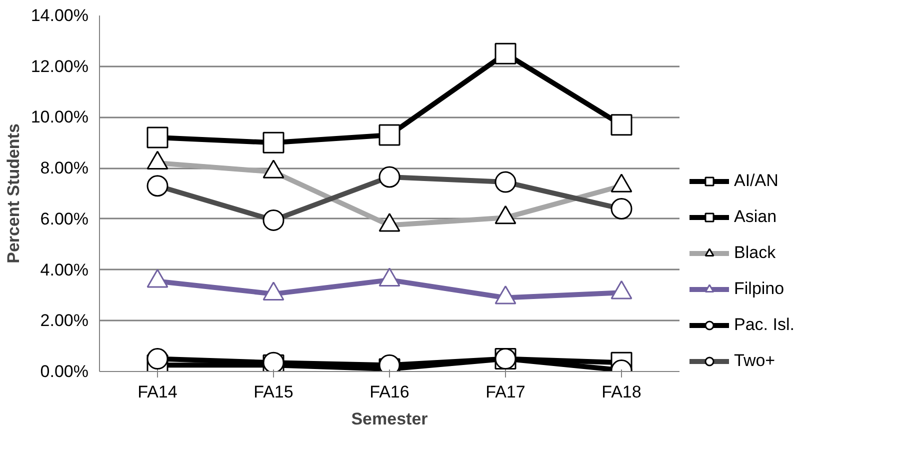 The width and height of the screenshot is (904, 466). Describe the element at coordinates (756, 181) in the screenshot. I see `legend-label: AI/AN` at that location.